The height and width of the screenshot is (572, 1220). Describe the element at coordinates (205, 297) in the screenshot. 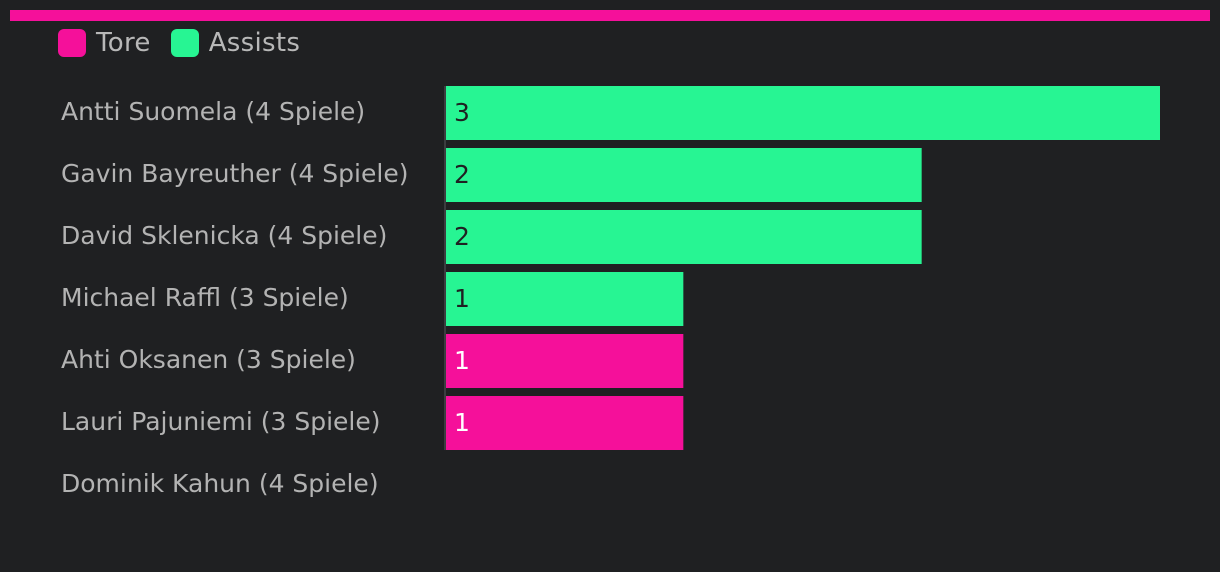

I see `category-label: Michael Raffl (3 Spiele)` at that location.